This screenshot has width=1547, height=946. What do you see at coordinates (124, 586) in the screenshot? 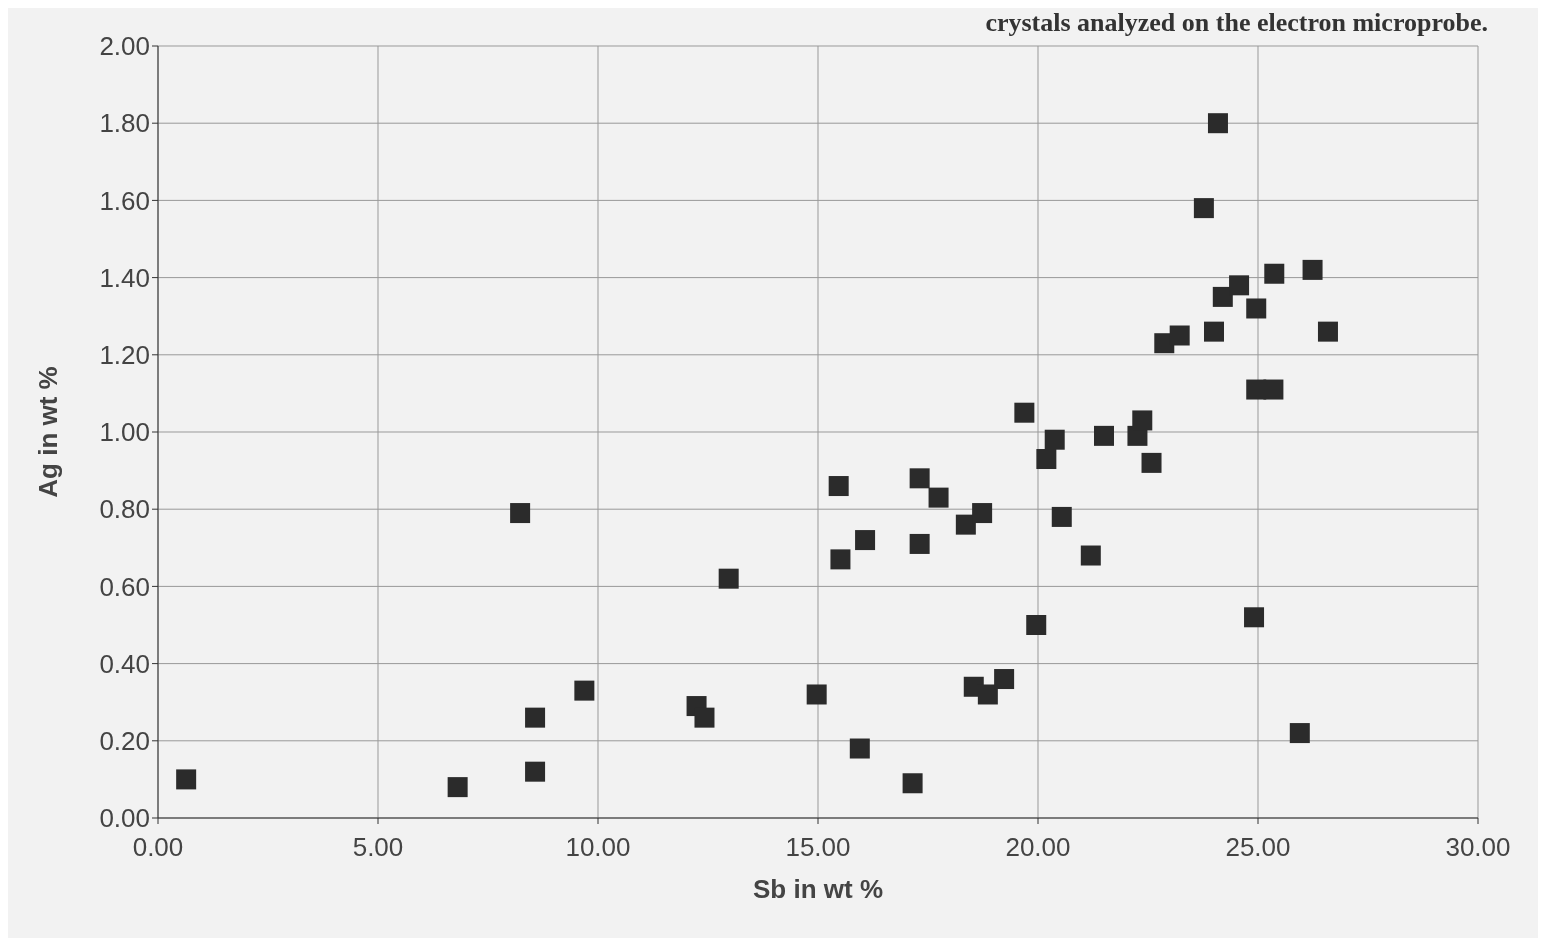
I see `y-tick-label: 0.60` at bounding box center [124, 586].